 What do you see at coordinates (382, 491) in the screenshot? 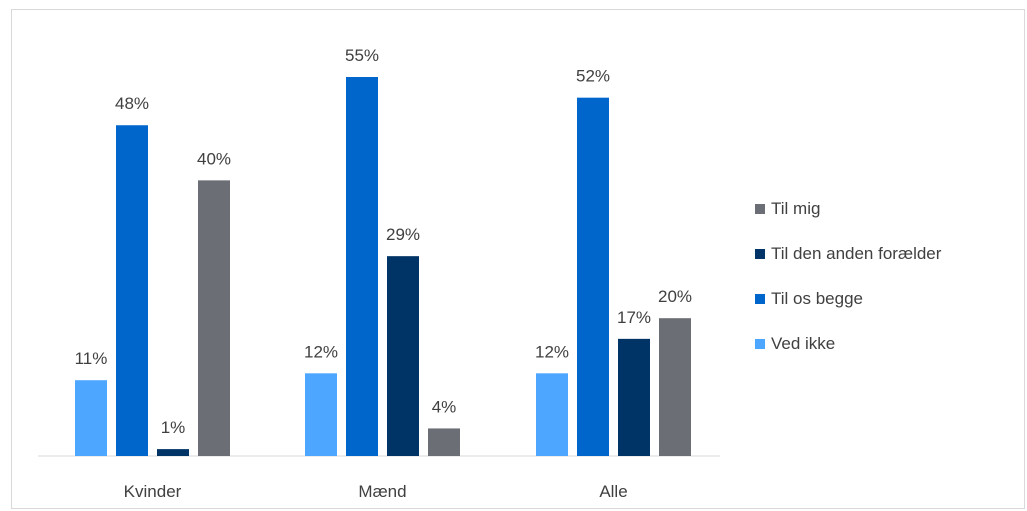
I see `x-tick-label: Mænd` at bounding box center [382, 491].